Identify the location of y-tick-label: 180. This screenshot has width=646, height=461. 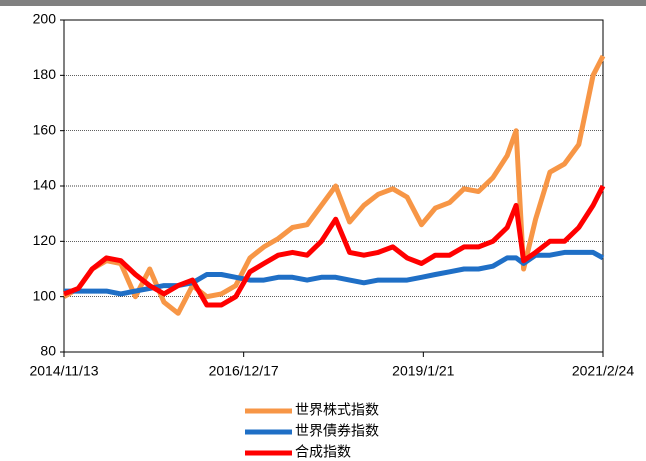
(45, 74).